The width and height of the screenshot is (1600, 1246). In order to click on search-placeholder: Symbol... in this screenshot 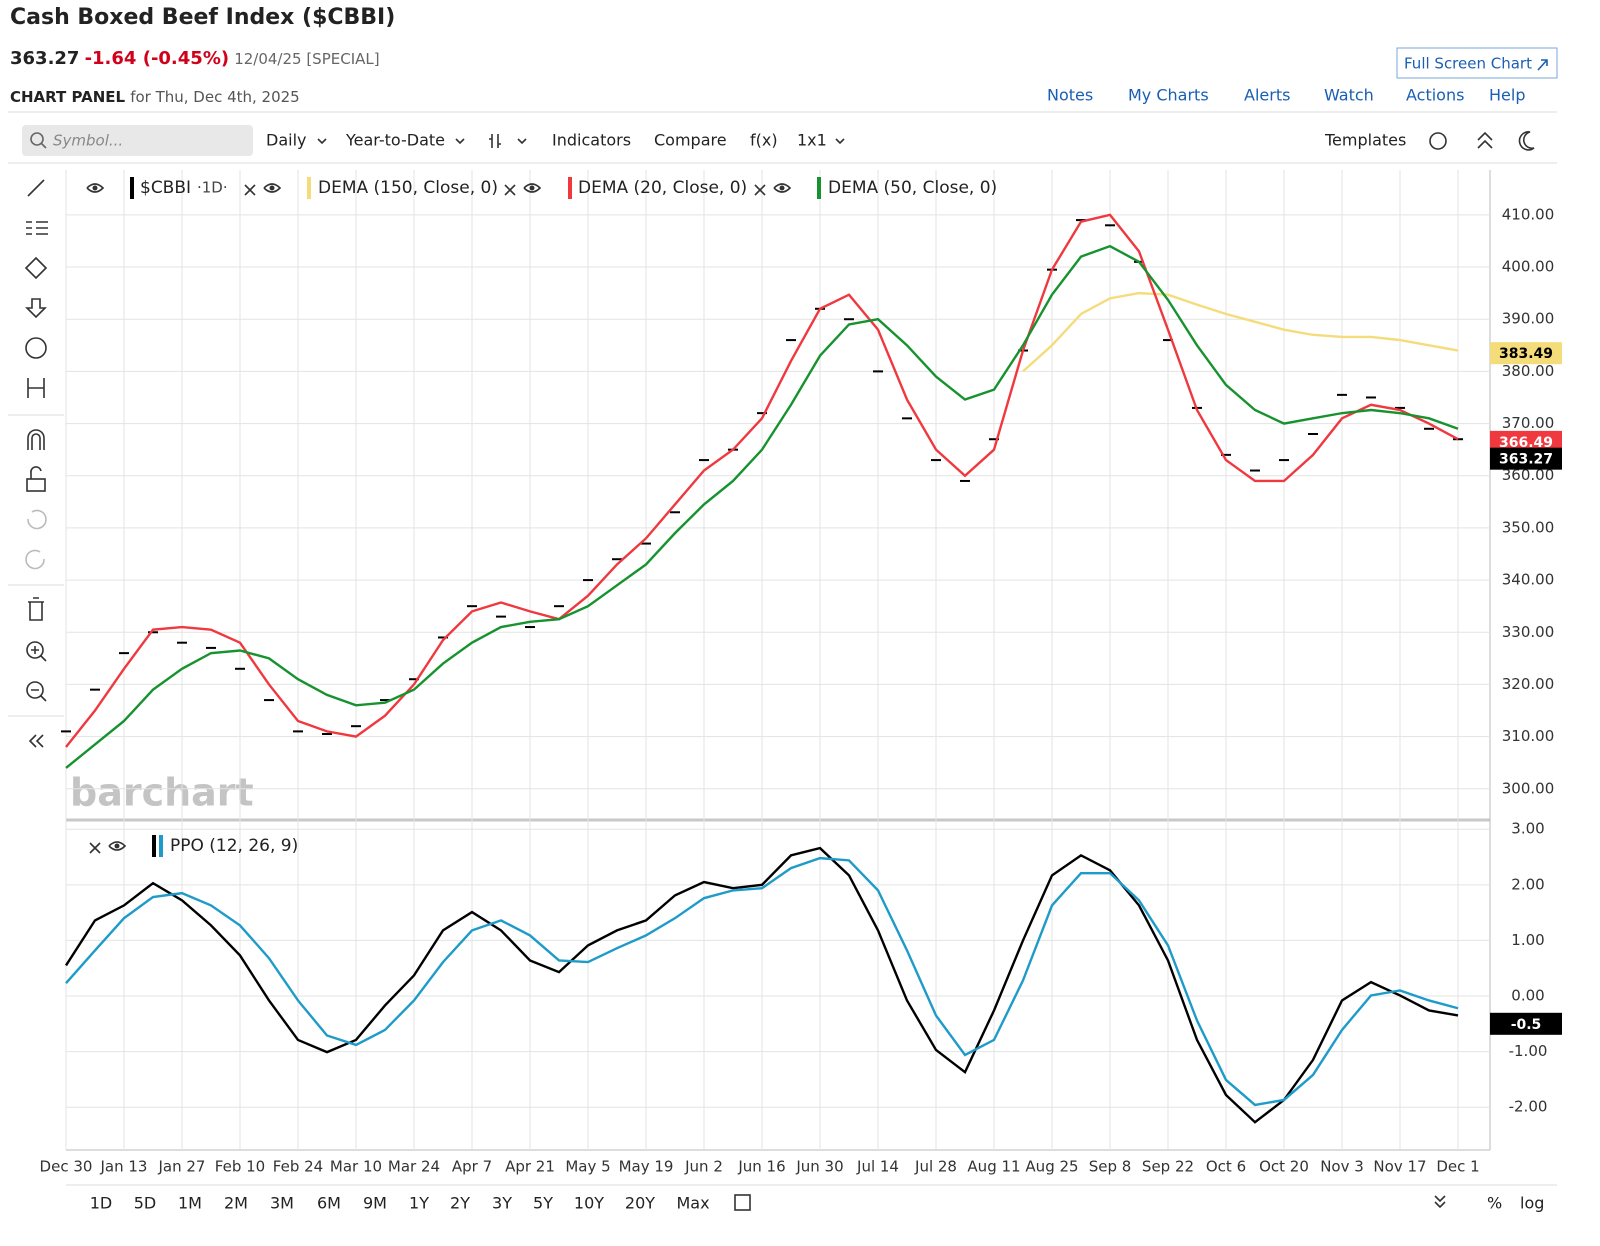, I will do `click(88, 141)`.